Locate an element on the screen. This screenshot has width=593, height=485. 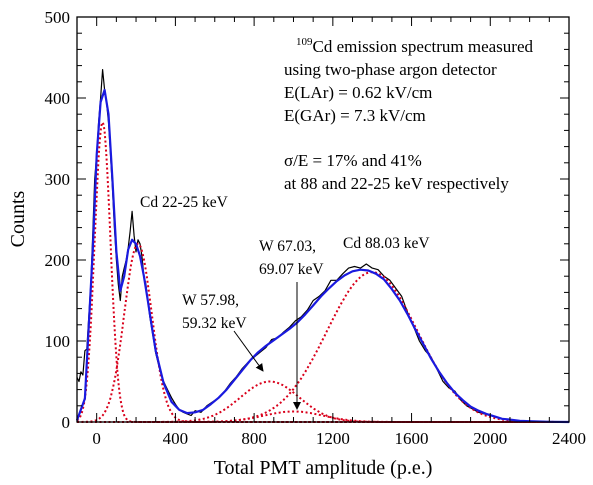
x-tick-label: 800 is located at coordinates (254, 438).